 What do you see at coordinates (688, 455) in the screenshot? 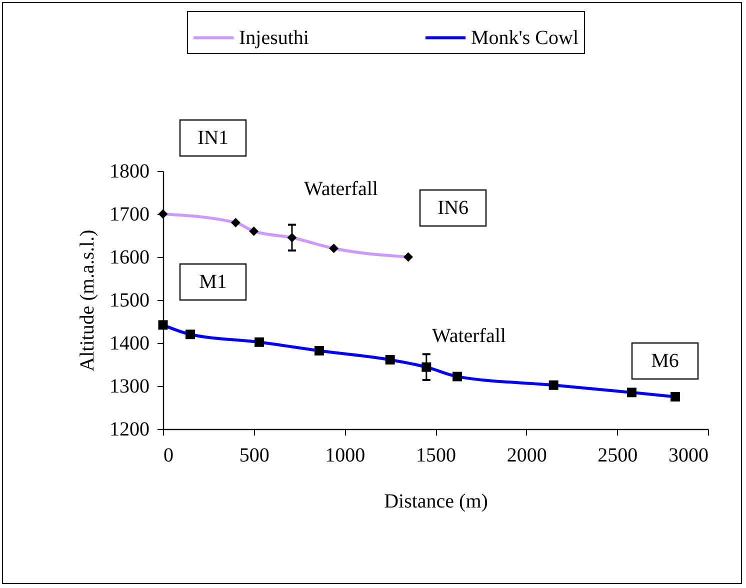
I see `x-tick-label: 3000` at bounding box center [688, 455].